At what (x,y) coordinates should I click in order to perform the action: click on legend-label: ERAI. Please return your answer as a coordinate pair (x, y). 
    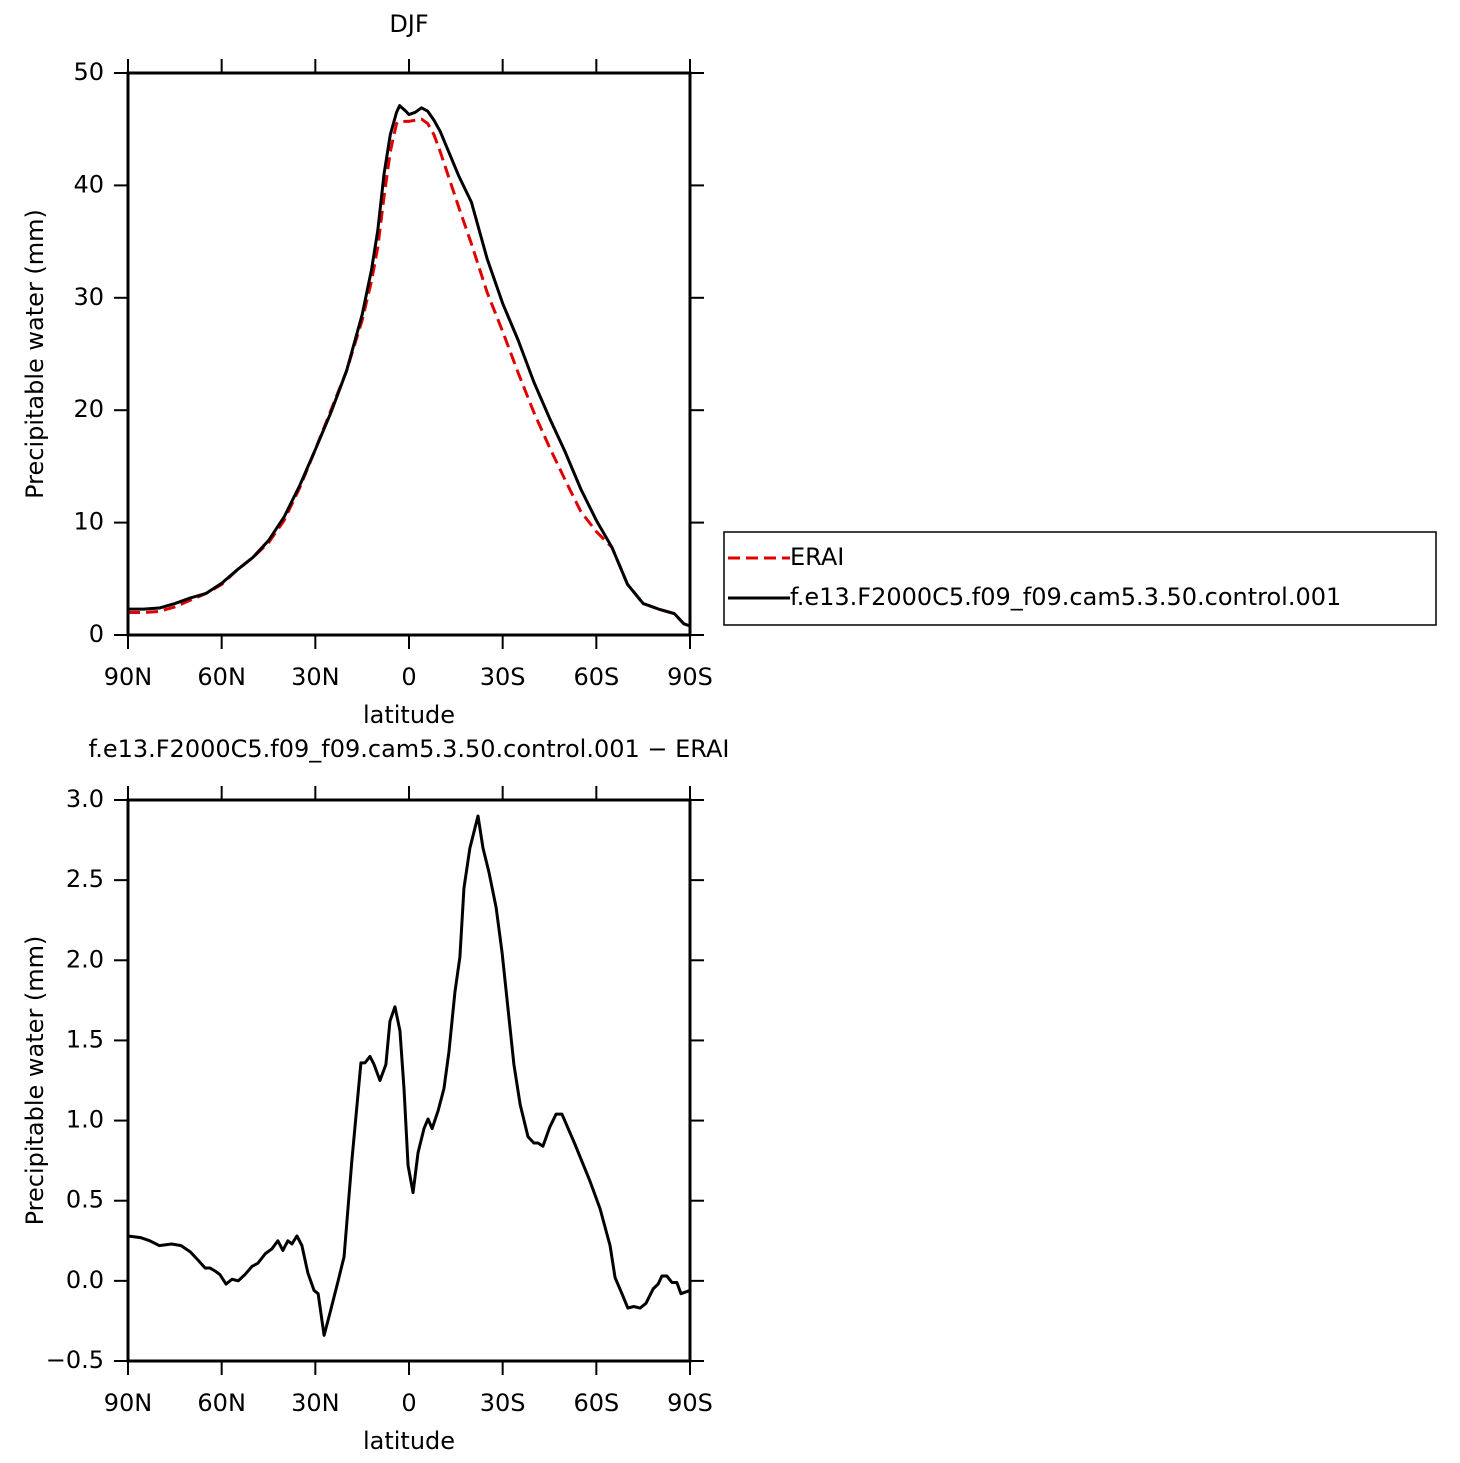
    Looking at the image, I should click on (817, 557).